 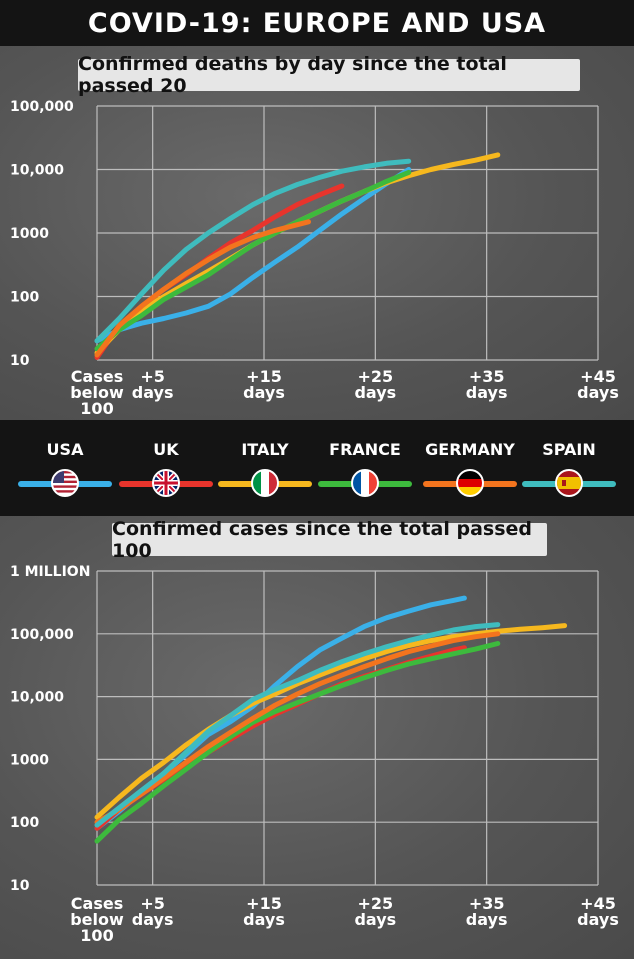 I want to click on legend-label: FRANCE, so click(x=365, y=449).